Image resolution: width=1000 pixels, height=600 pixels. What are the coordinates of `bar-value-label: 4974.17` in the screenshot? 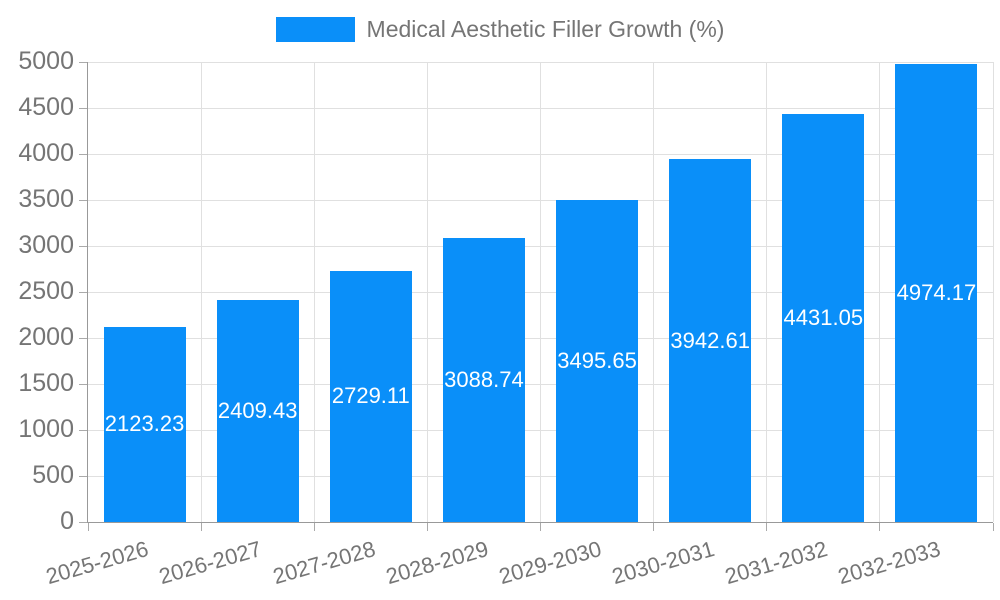 It's located at (936, 293).